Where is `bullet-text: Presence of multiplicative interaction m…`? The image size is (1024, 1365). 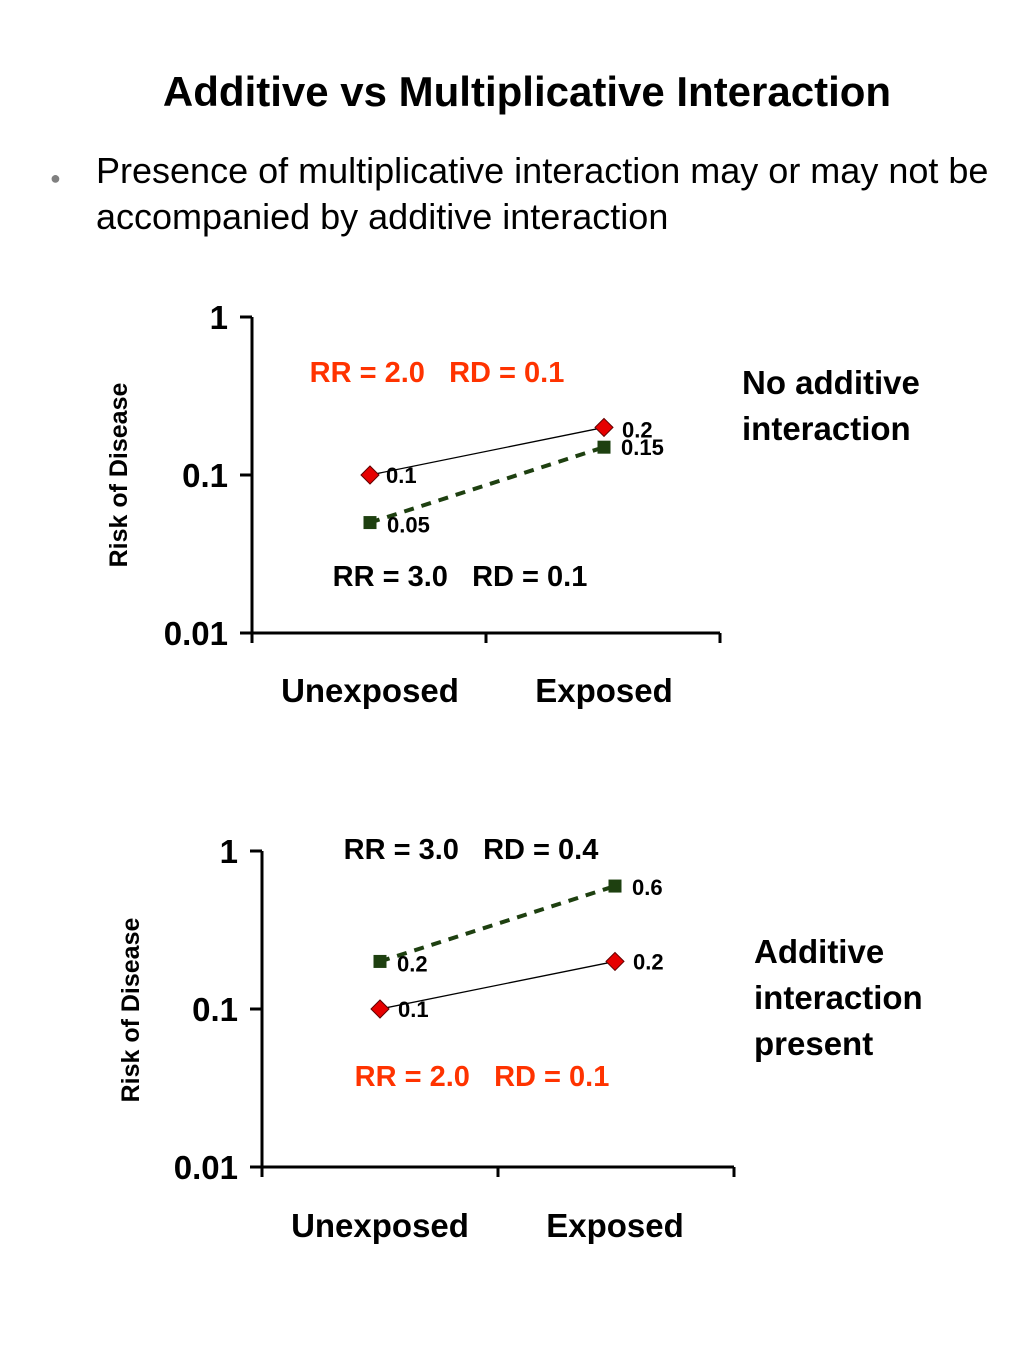 bullet-text: Presence of multiplicative interaction m… is located at coordinates (542, 193).